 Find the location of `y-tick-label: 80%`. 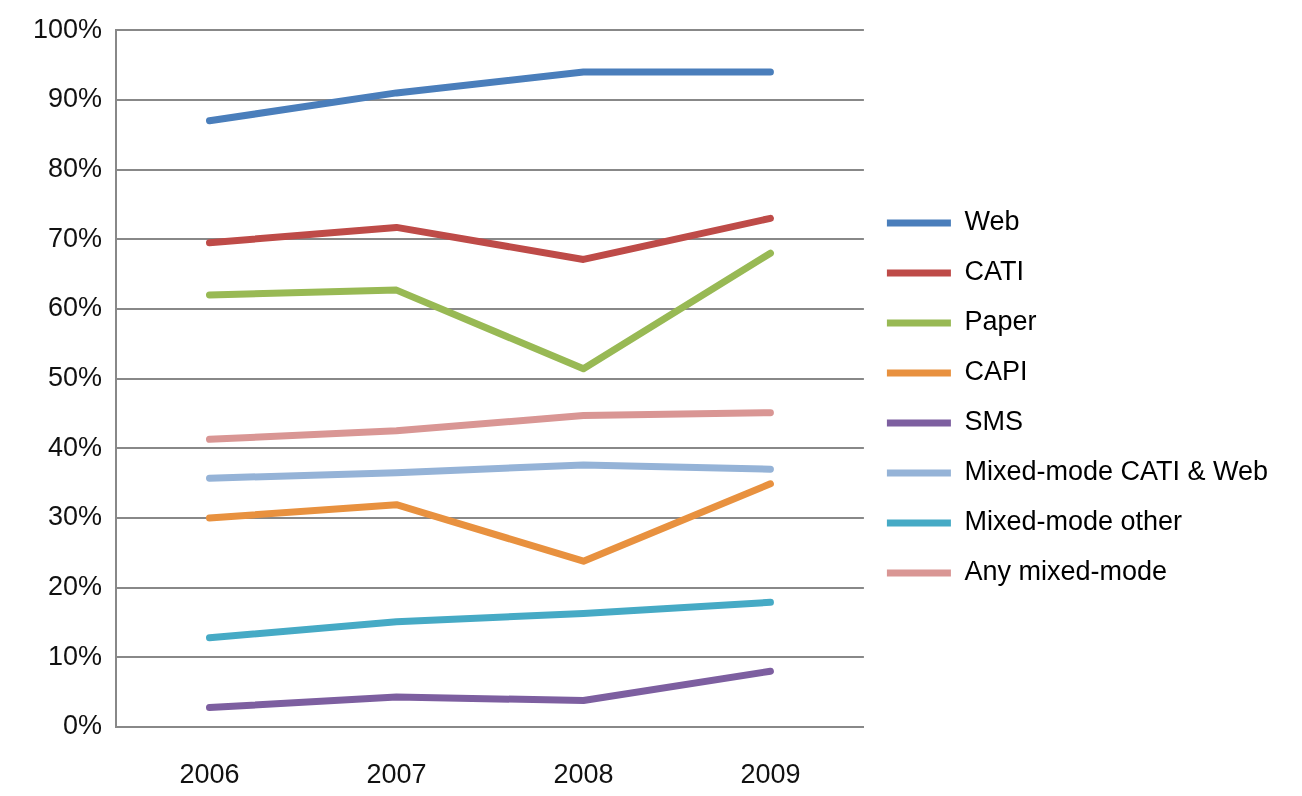

y-tick-label: 80% is located at coordinates (74, 168).